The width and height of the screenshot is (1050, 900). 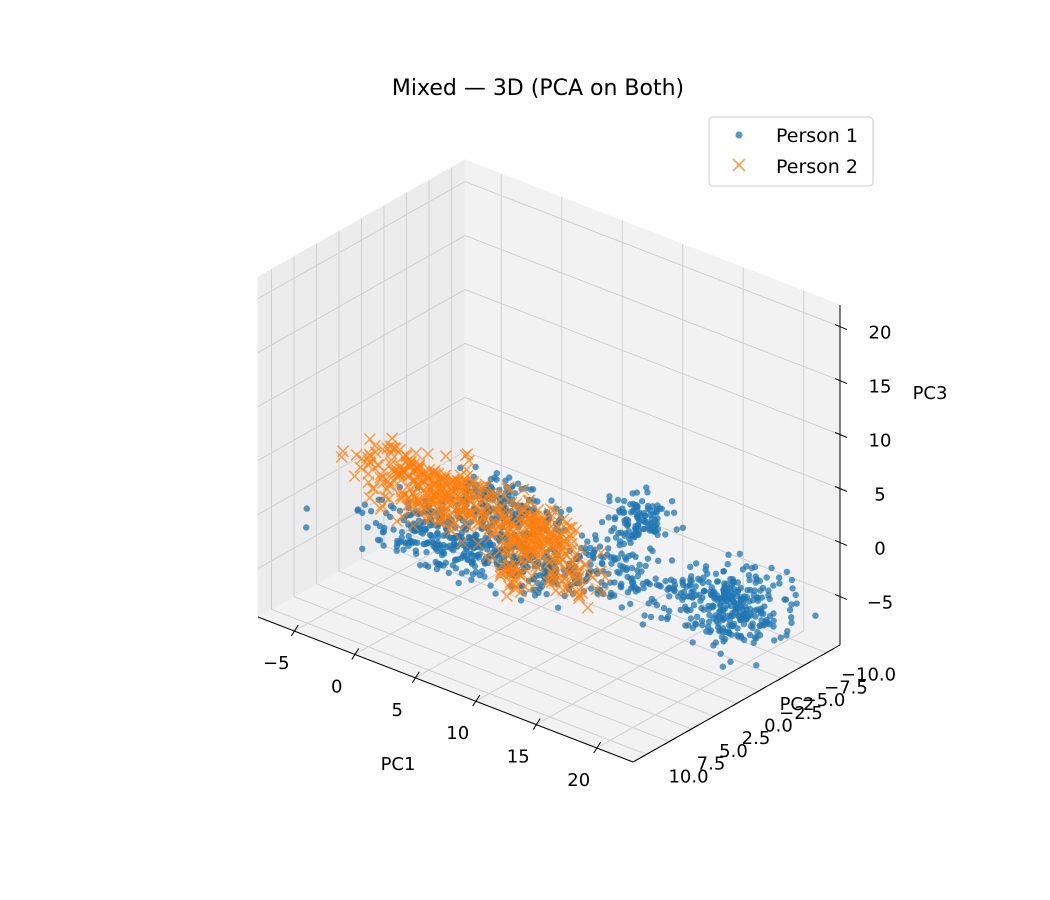 I want to click on x-tick-label: 15, so click(x=518, y=757).